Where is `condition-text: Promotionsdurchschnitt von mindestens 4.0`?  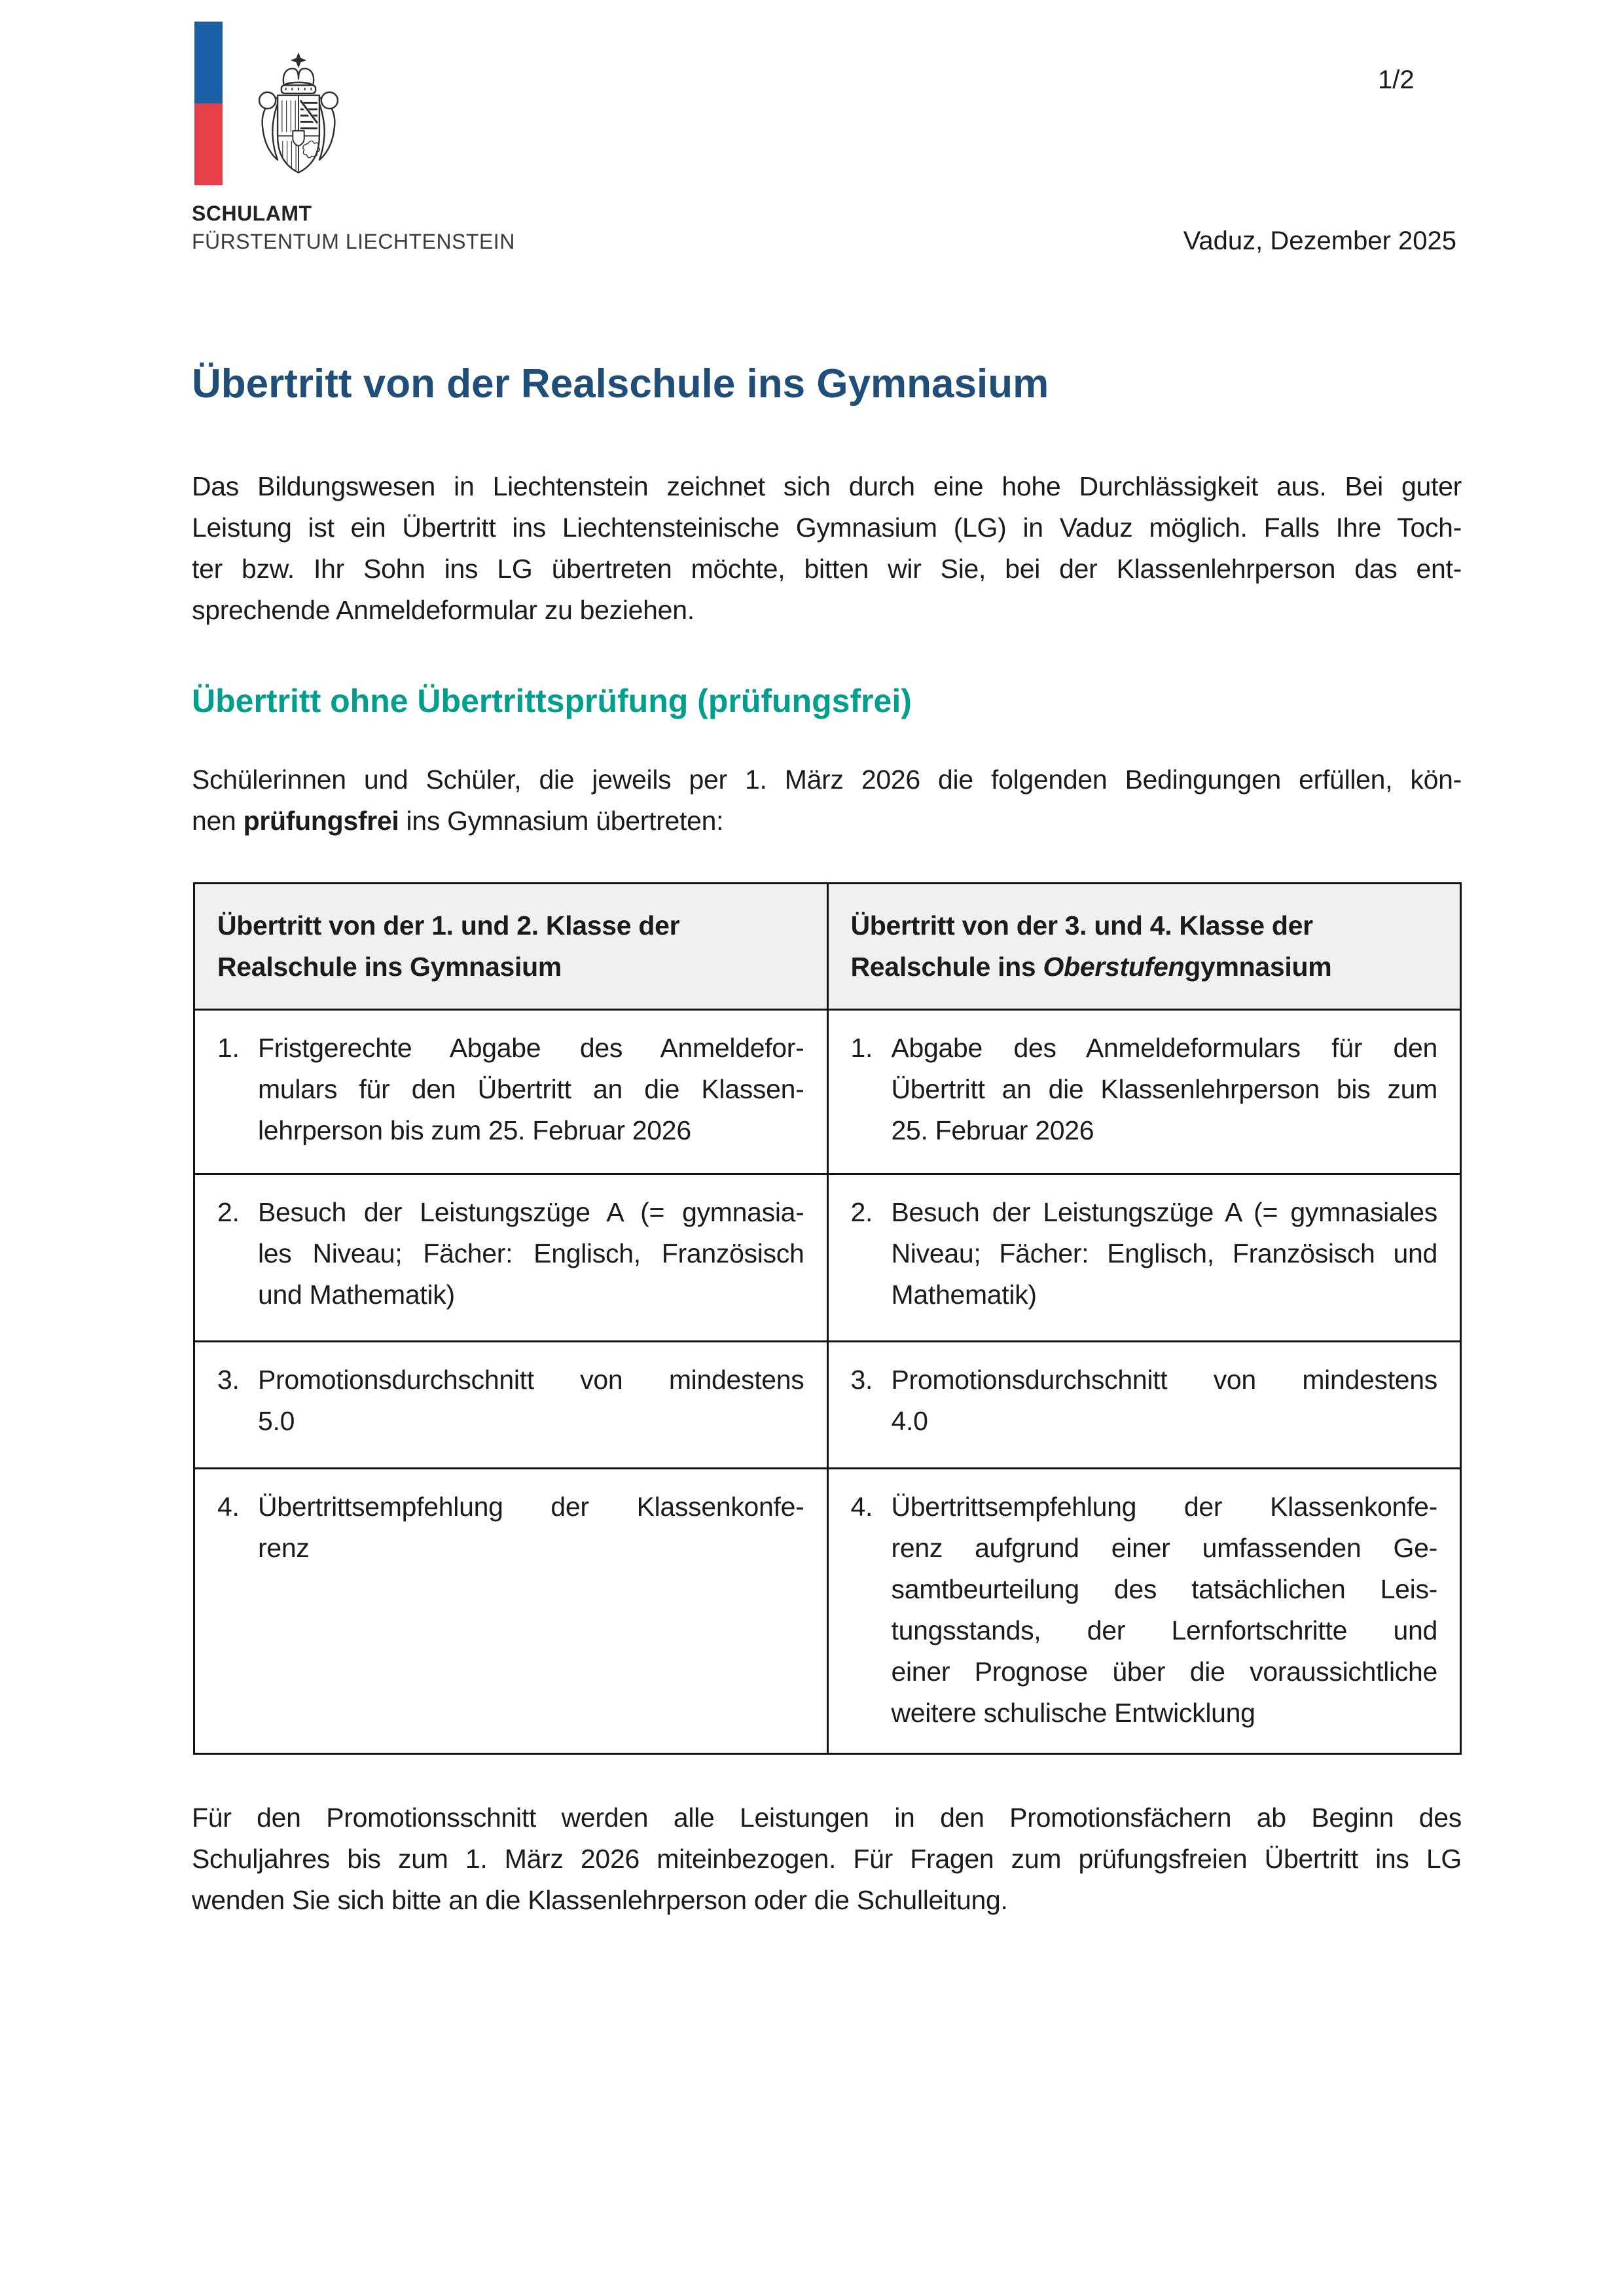 condition-text: Promotionsdurchschnitt von mindestens 4.0 is located at coordinates (1164, 1400).